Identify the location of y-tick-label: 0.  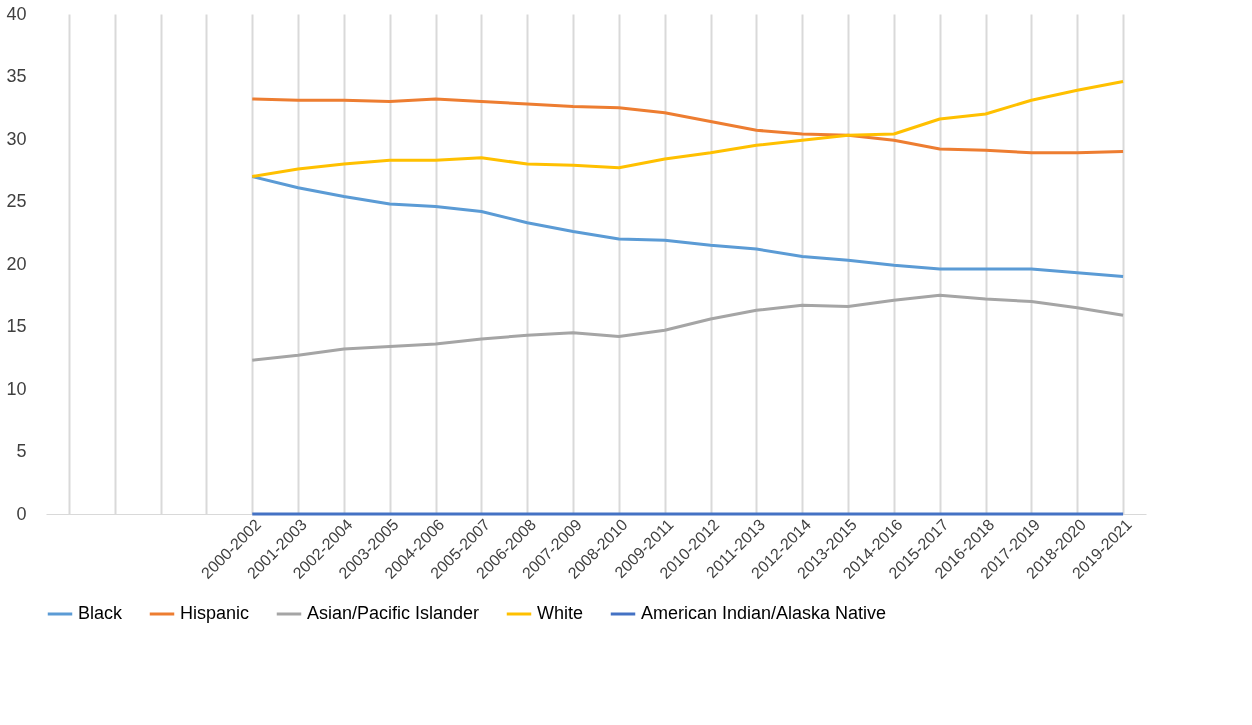
(21, 513).